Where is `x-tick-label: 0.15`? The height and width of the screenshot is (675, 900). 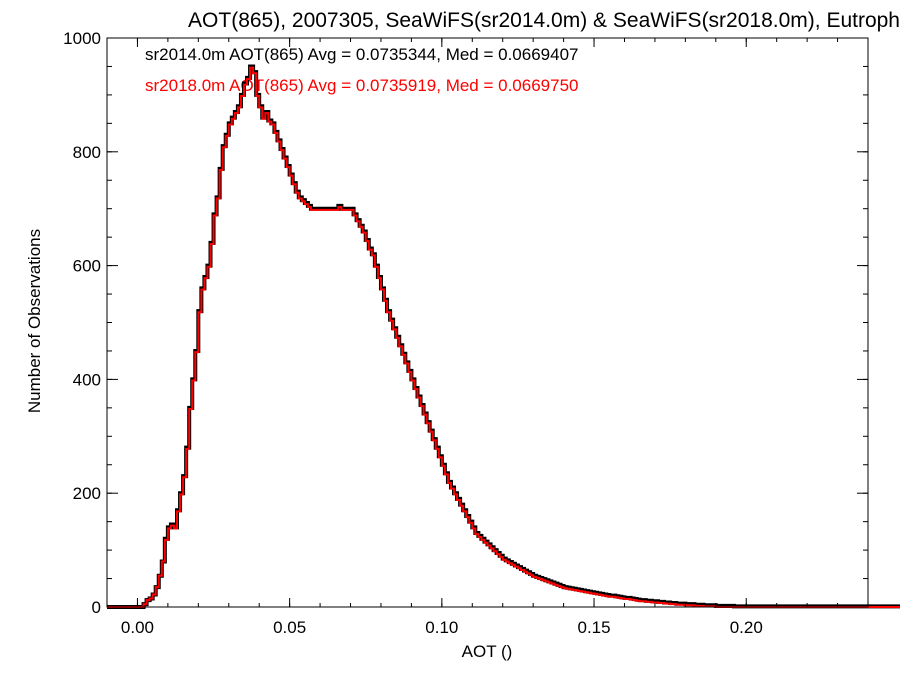 x-tick-label: 0.15 is located at coordinates (593, 627).